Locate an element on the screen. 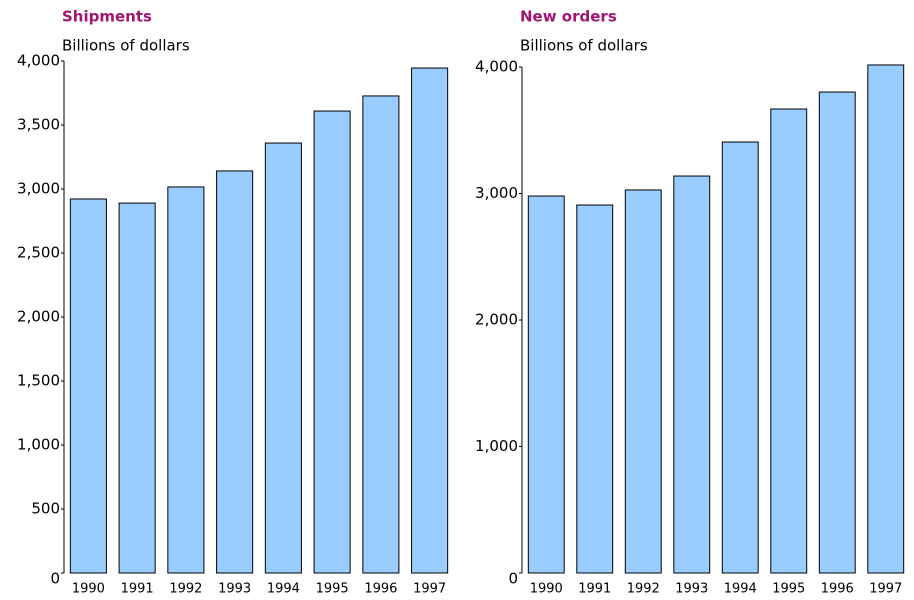  y-tick-label: 1,500 is located at coordinates (38, 381).